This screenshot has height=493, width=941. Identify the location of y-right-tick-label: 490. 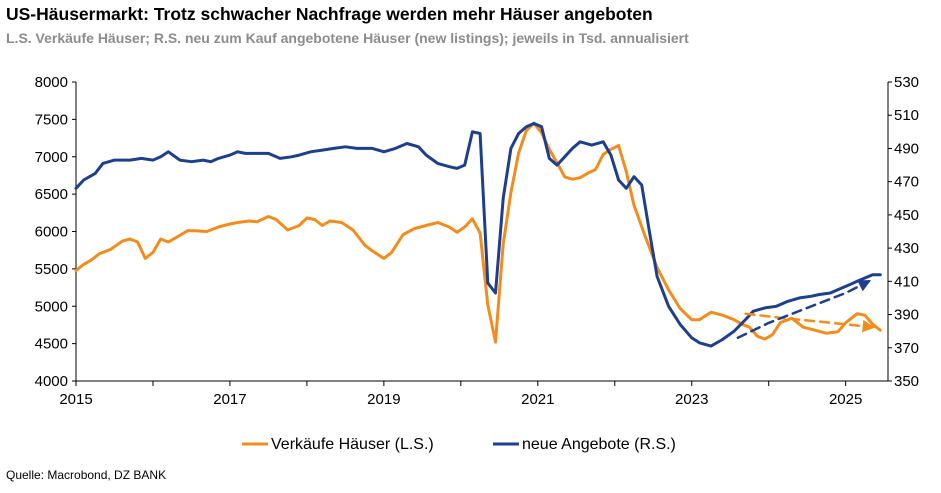
(906, 148).